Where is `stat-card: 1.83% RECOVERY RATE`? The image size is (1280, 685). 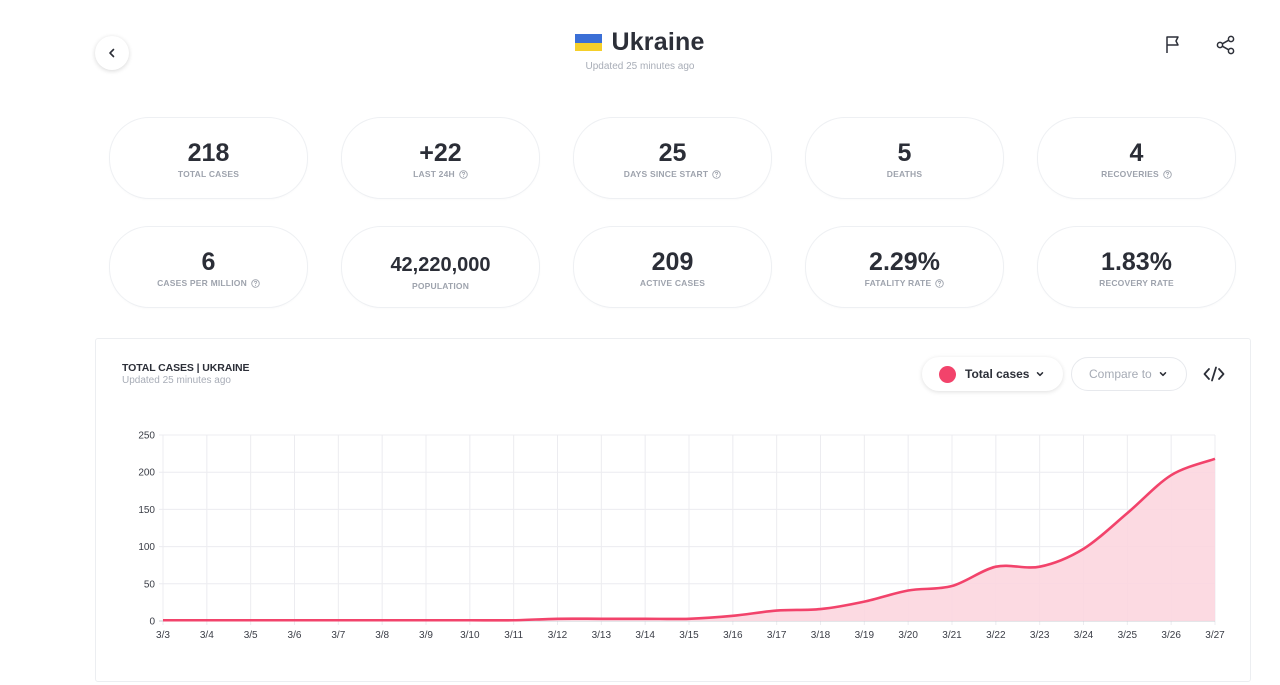
stat-card: 1.83% RECOVERY RATE is located at coordinates (1136, 267).